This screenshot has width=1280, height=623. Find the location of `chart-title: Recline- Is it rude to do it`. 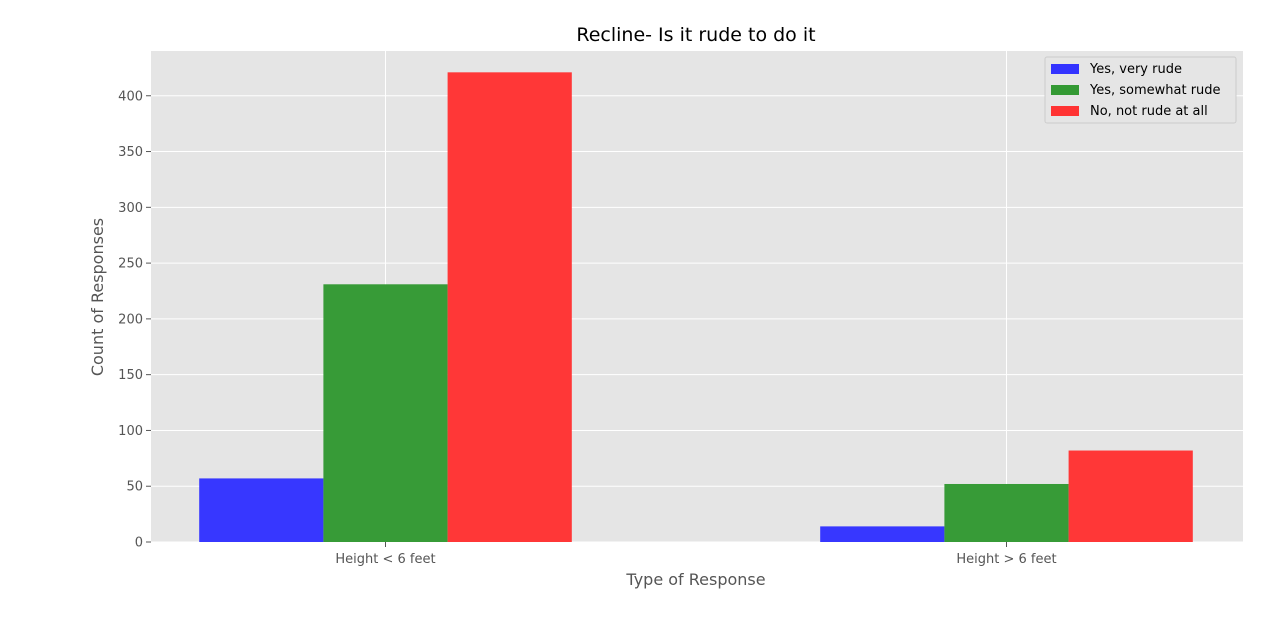

chart-title: Recline- Is it rude to do it is located at coordinates (695, 35).